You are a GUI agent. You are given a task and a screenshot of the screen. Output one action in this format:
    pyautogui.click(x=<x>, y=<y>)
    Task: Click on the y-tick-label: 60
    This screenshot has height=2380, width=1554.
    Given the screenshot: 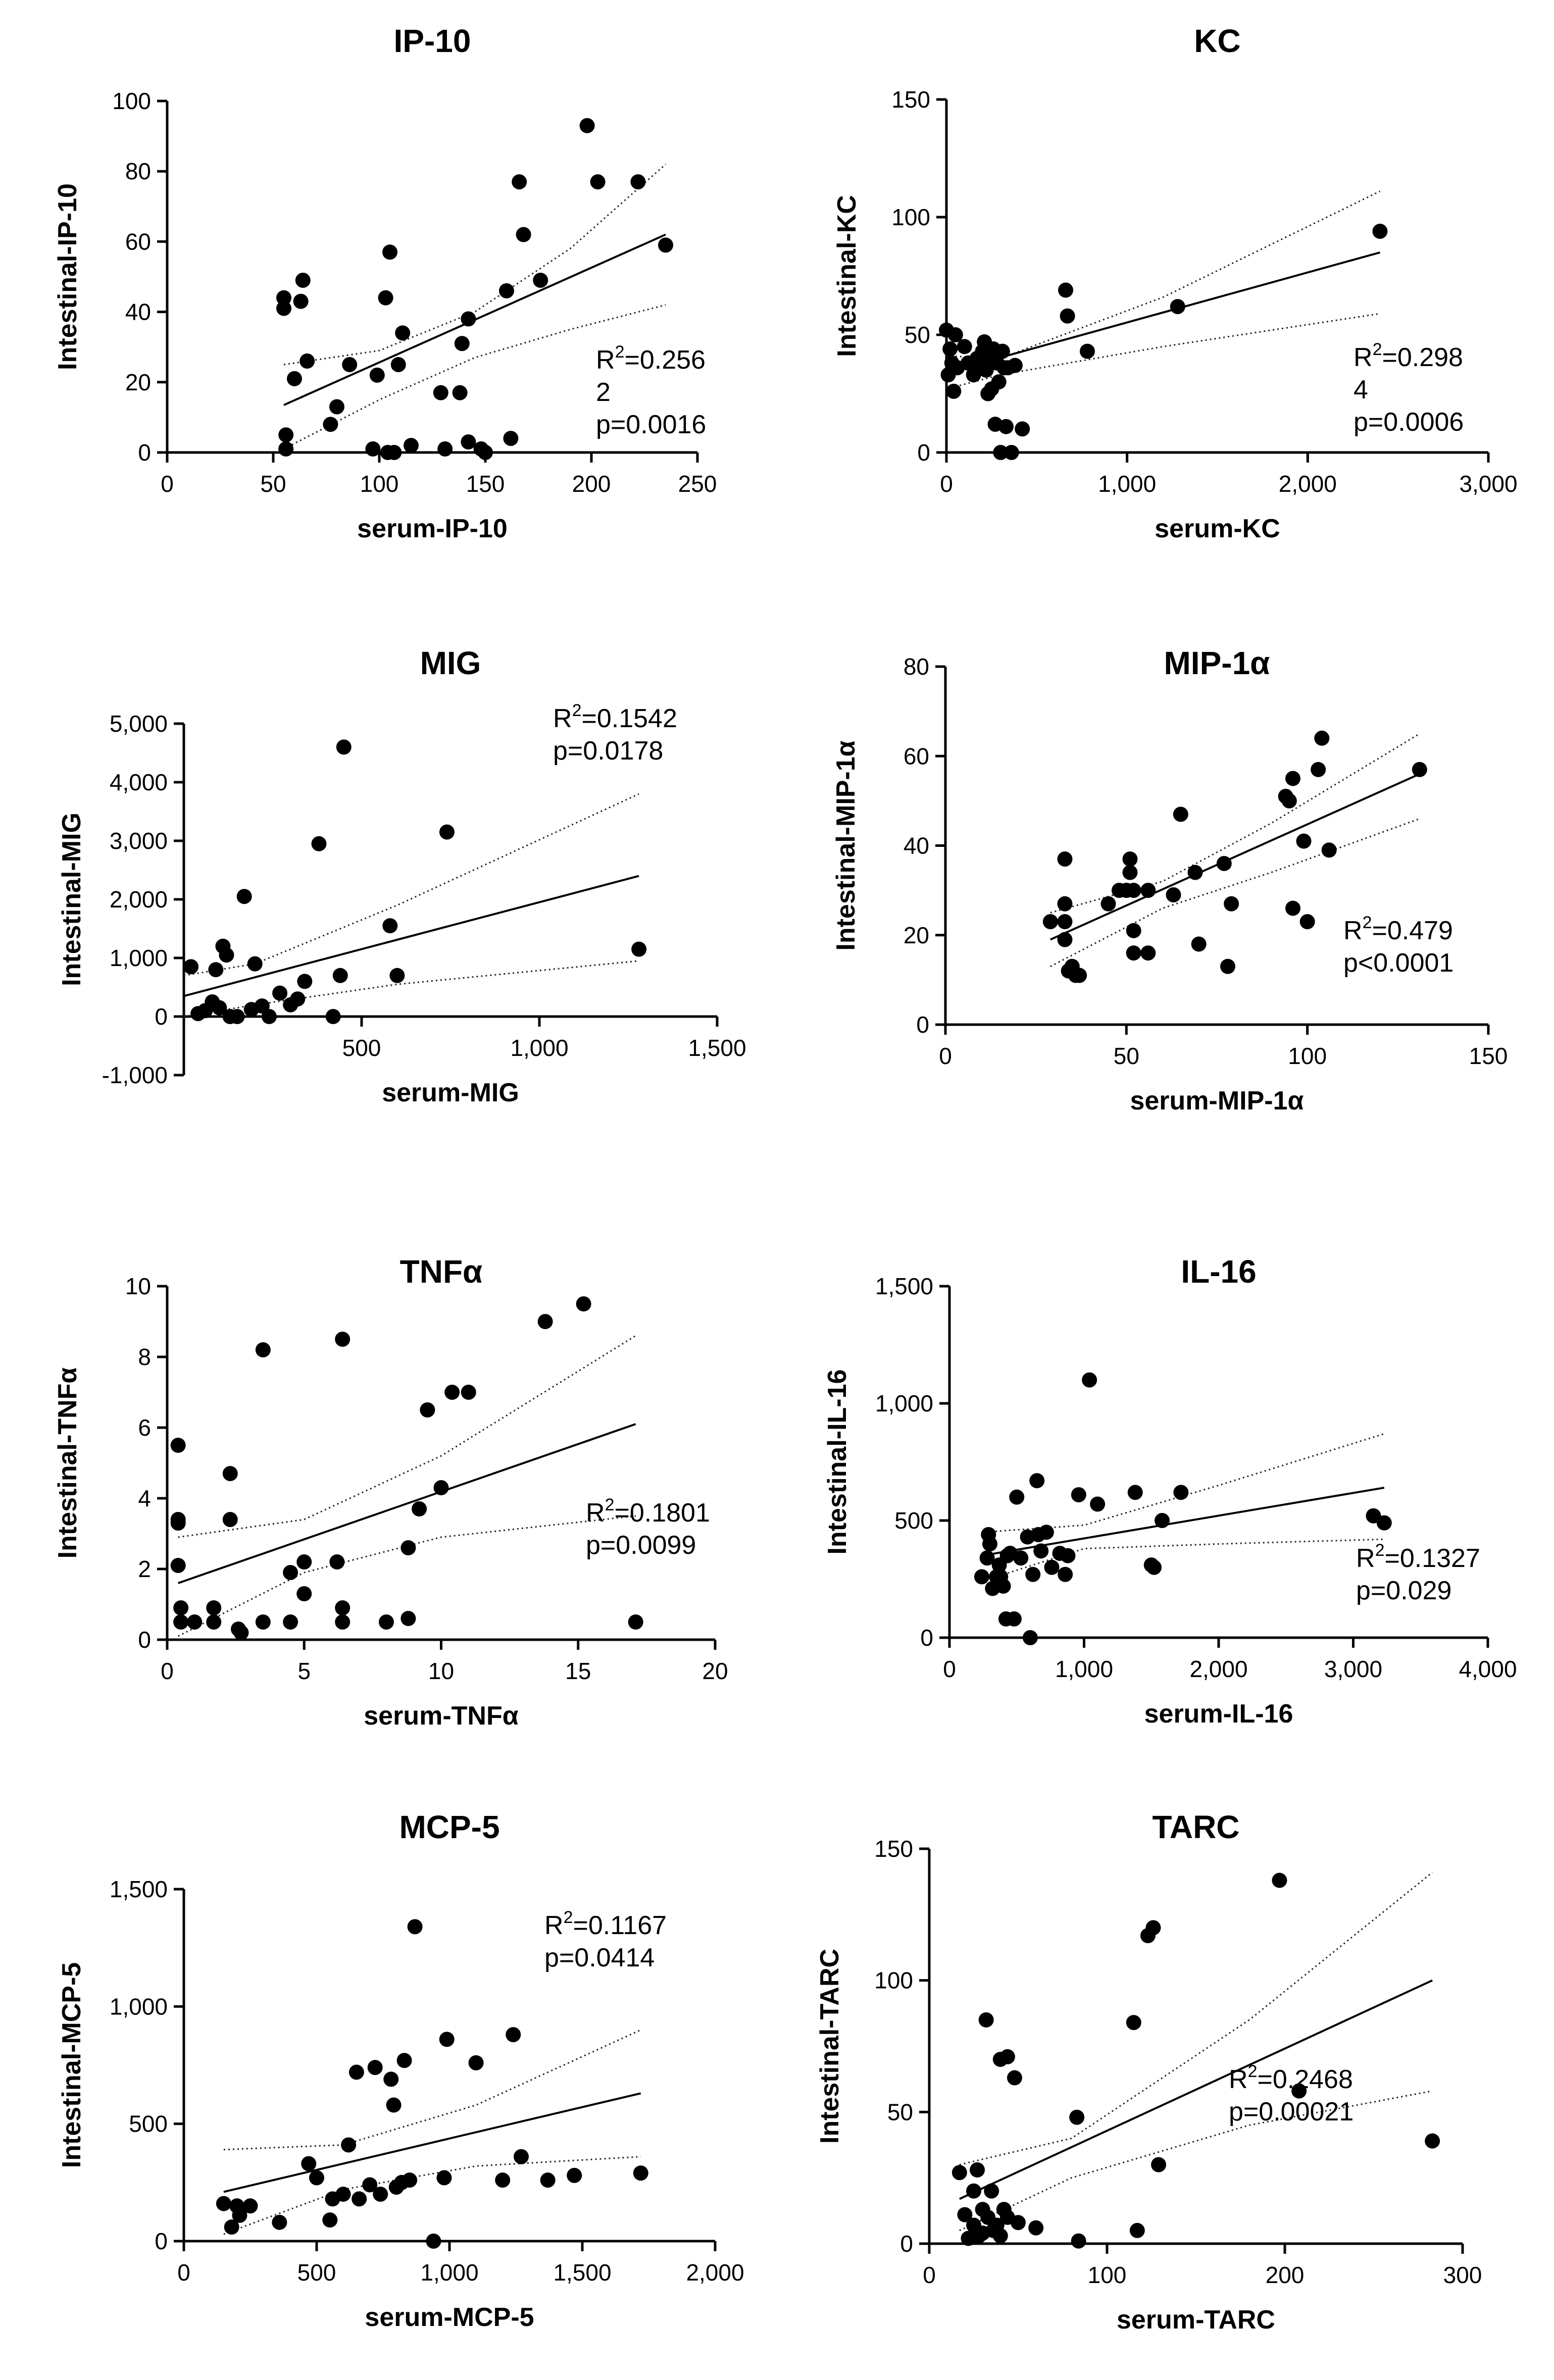 What is the action you would take?
    pyautogui.click(x=138, y=242)
    